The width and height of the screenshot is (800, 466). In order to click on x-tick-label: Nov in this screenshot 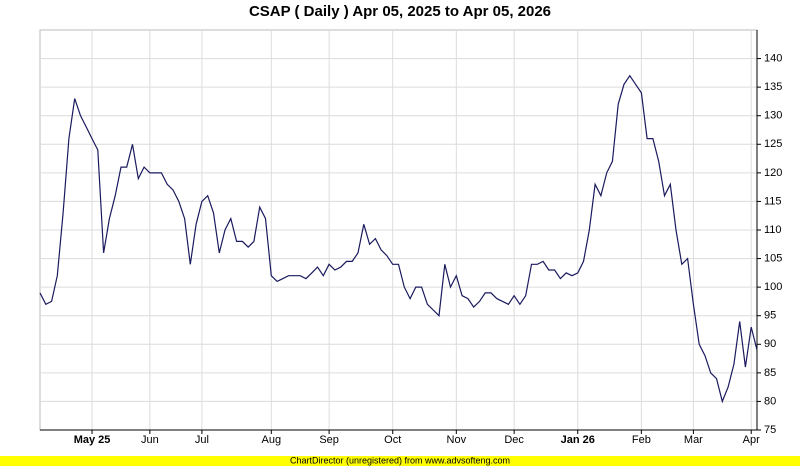, I will do `click(457, 440)`.